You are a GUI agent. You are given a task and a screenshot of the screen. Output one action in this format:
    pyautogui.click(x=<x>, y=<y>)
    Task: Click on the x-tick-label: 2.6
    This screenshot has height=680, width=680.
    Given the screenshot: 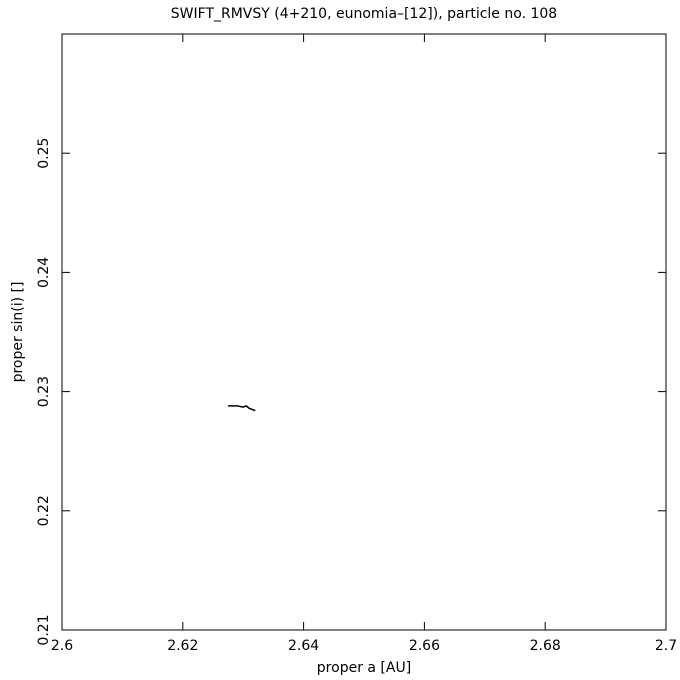 What is the action you would take?
    pyautogui.click(x=62, y=646)
    